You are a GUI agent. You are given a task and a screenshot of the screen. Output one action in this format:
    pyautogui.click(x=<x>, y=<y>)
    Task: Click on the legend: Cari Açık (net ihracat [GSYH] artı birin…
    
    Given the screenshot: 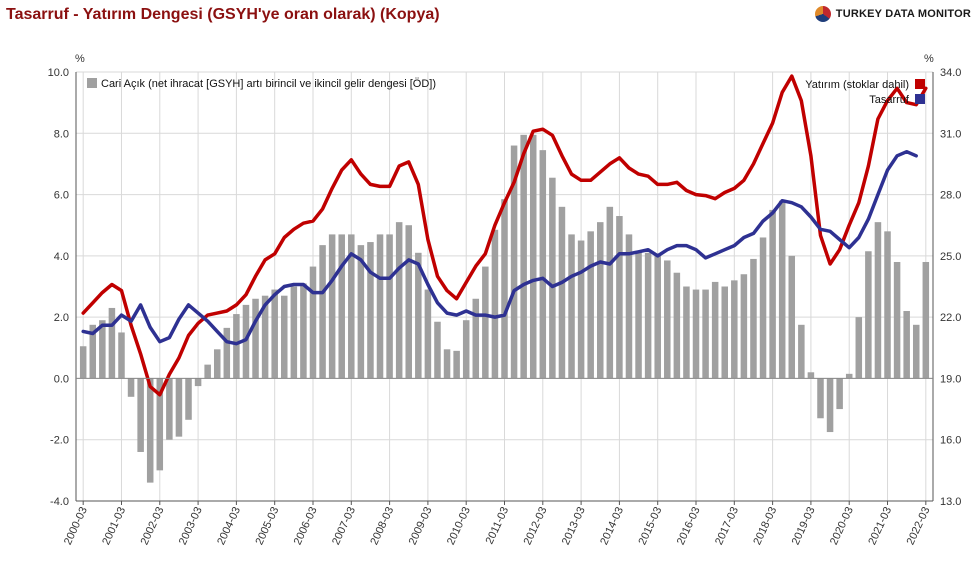 What is the action you would take?
    pyautogui.click(x=506, y=92)
    